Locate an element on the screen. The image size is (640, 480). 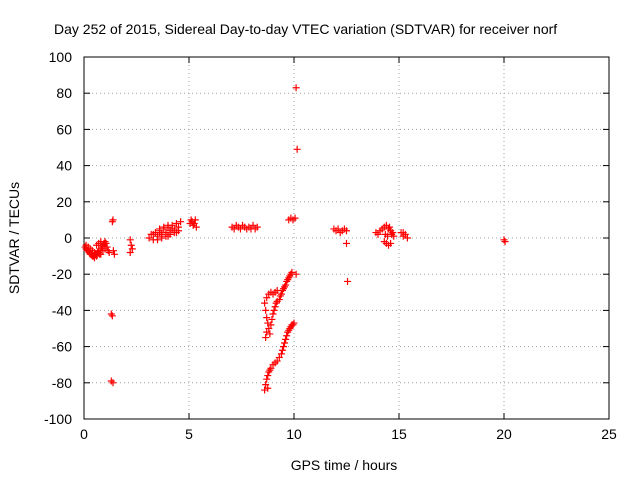
y-tick-label: 0 is located at coordinates (68, 238).